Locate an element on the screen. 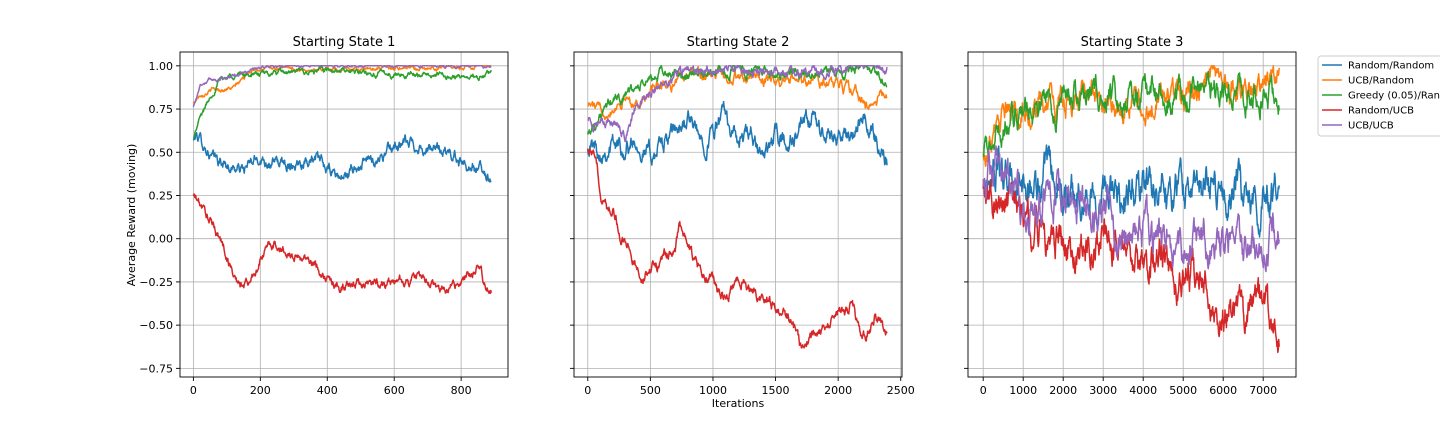 The height and width of the screenshot is (432, 1440). x-tick-label: 3000 is located at coordinates (1103, 390).